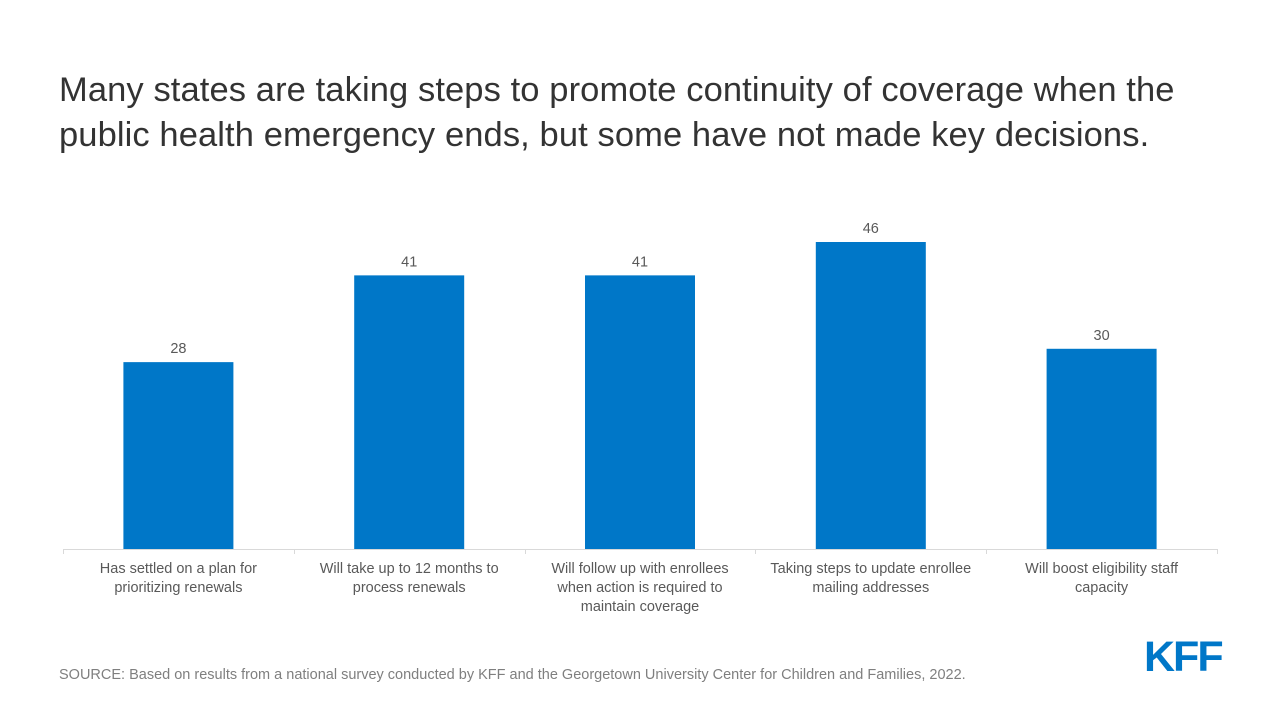 The image size is (1280, 720). Describe the element at coordinates (178, 349) in the screenshot. I see `data-label: 28` at that location.